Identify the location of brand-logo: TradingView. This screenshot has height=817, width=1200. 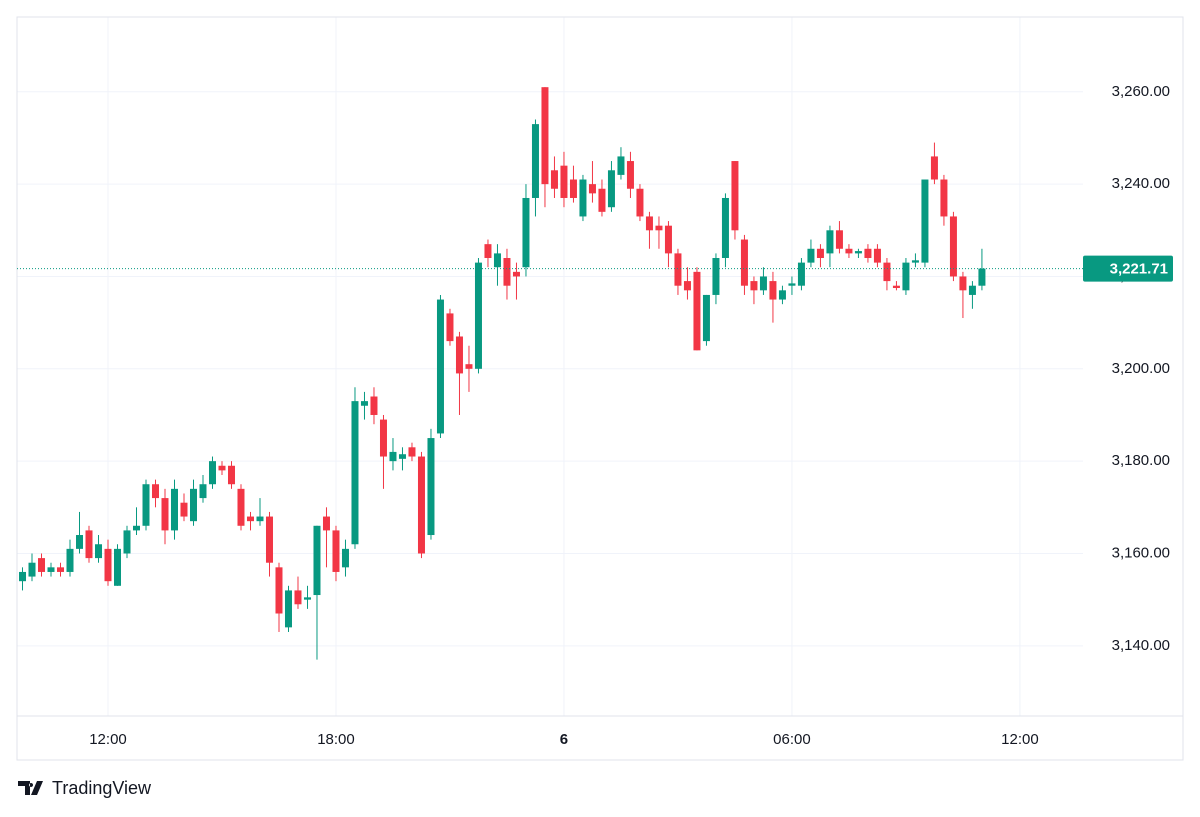
(85, 788).